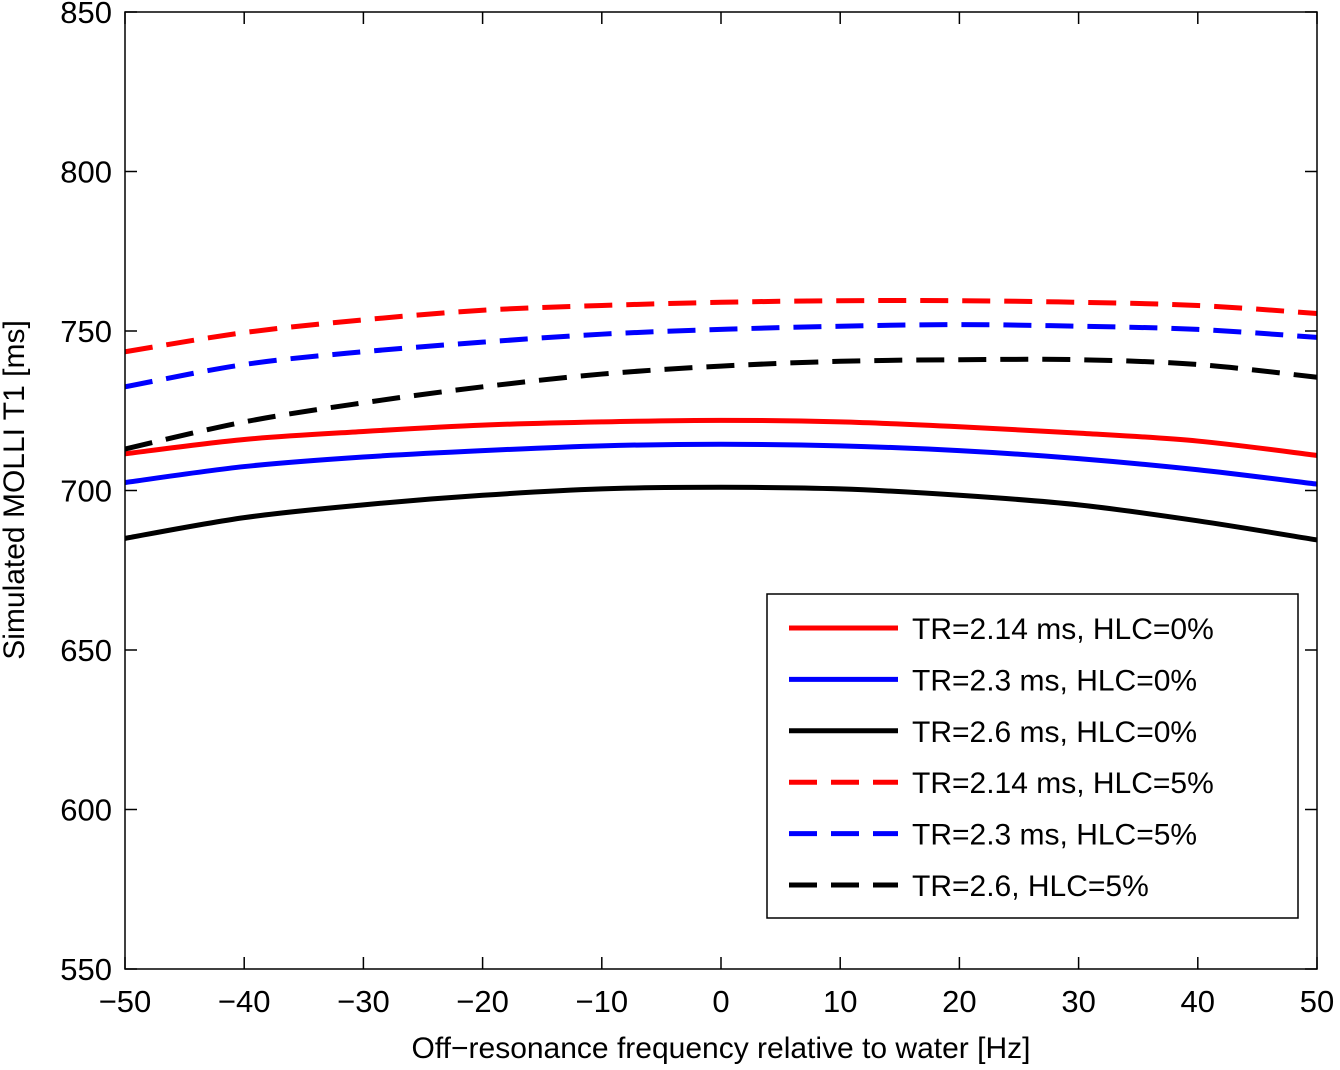  I want to click on x-tick-label: −10, so click(602, 1001).